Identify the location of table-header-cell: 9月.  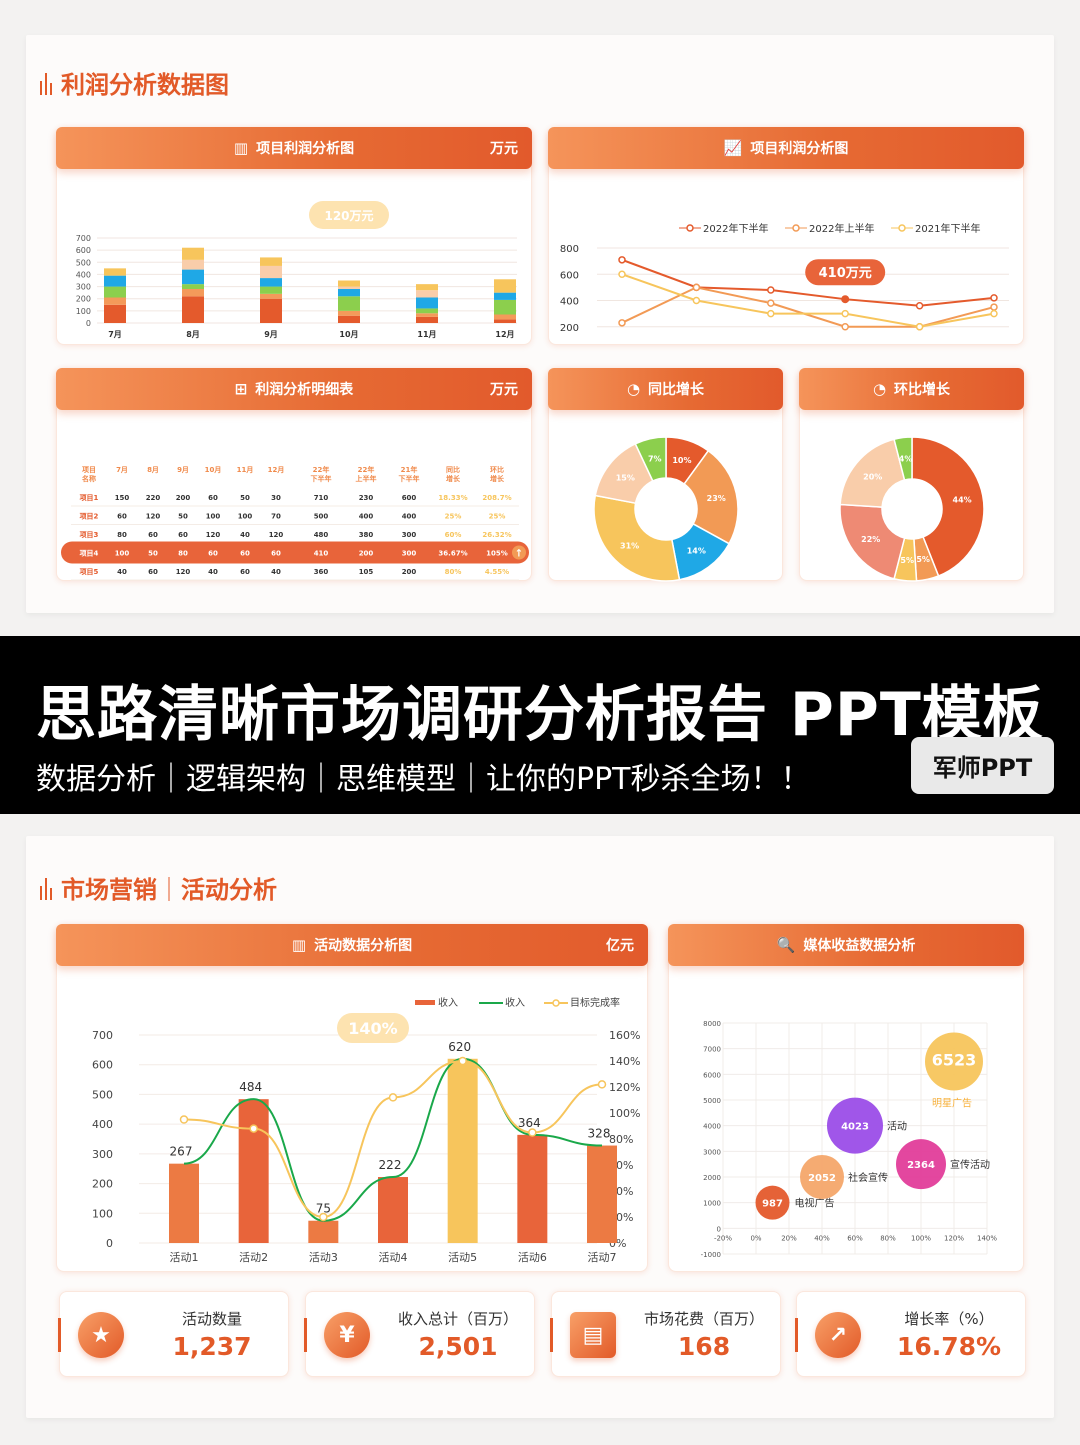
(183, 470).